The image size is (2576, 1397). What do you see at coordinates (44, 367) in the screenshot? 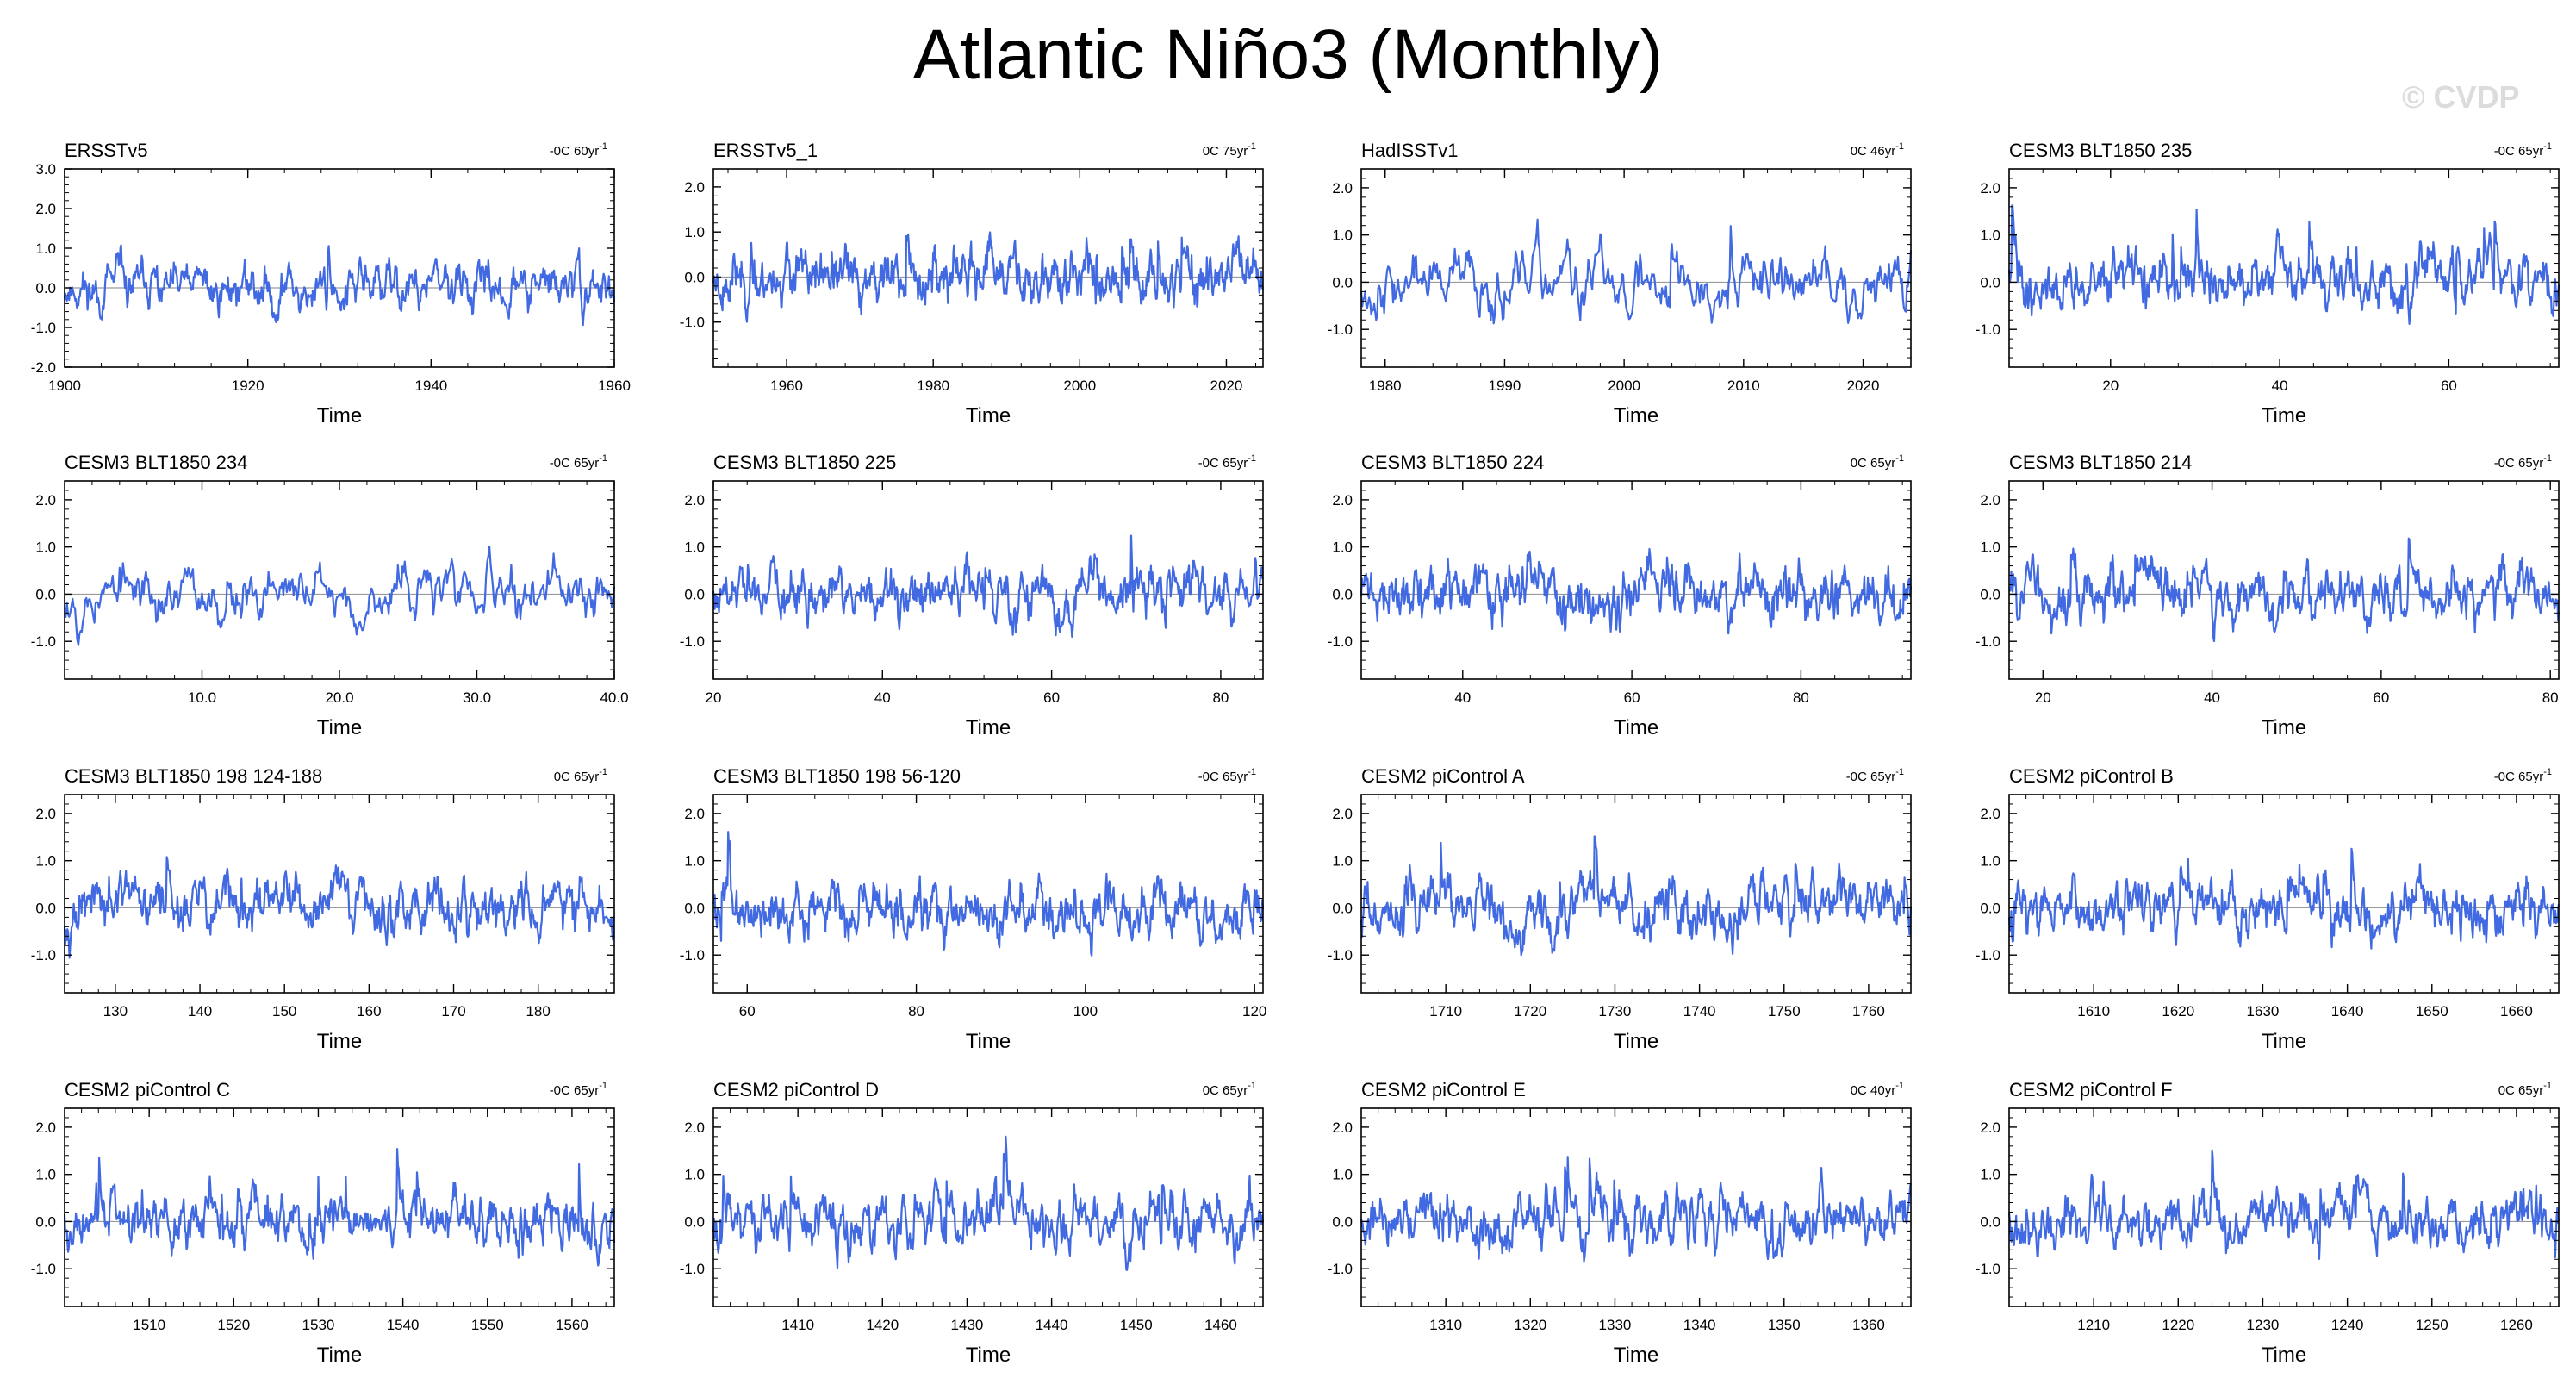
I see `y-tick-label: -2.0` at bounding box center [44, 367].